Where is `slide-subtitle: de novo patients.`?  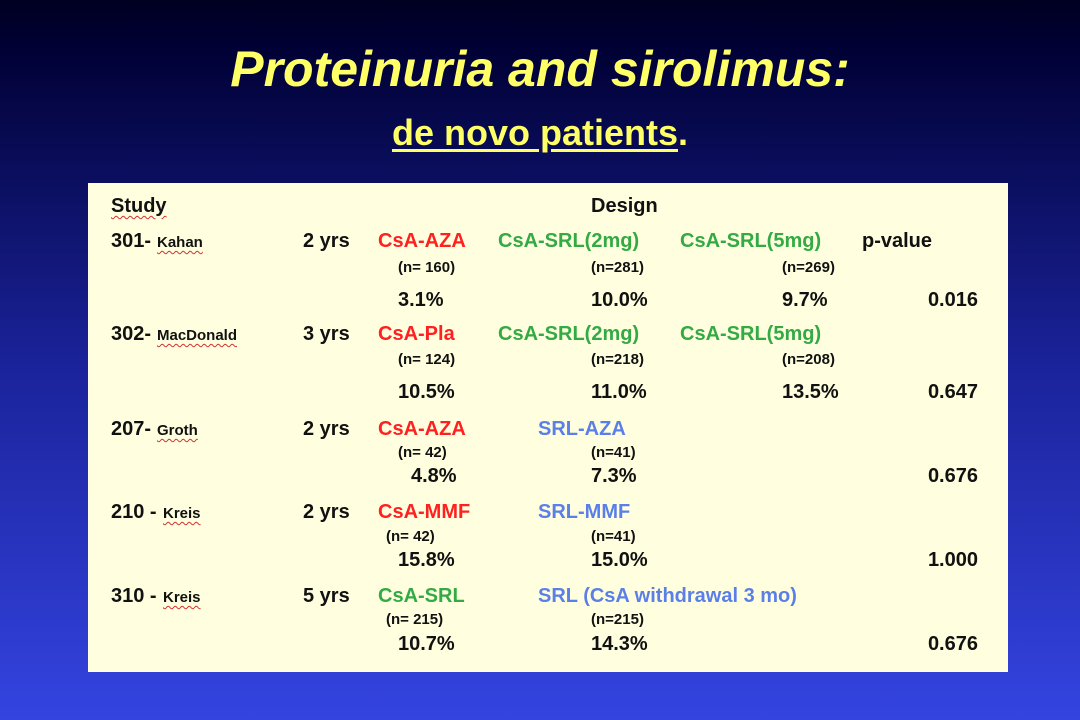 slide-subtitle: de novo patients. is located at coordinates (540, 133).